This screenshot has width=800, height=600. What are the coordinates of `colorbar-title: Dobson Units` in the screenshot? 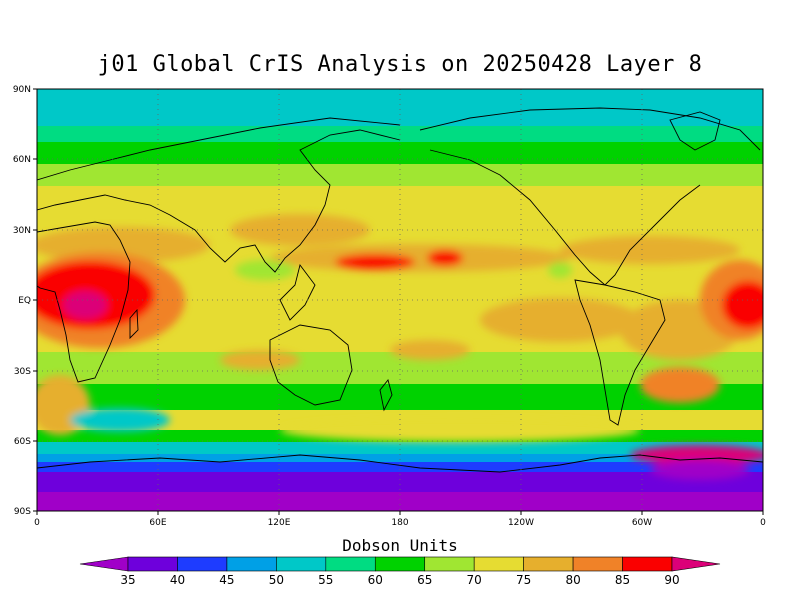 It's located at (400, 545).